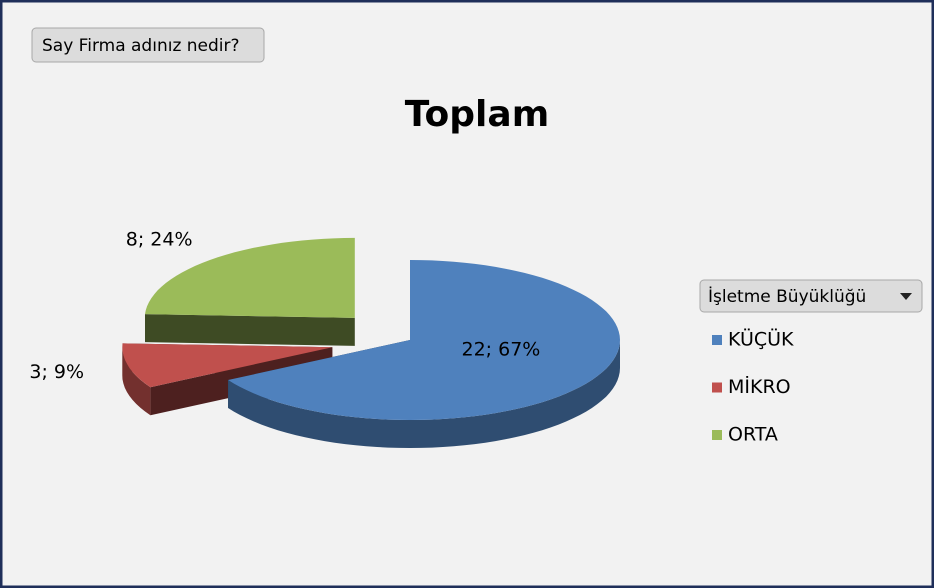 The width and height of the screenshot is (934, 588). What do you see at coordinates (477, 114) in the screenshot?
I see `chart-title: Toplam` at bounding box center [477, 114].